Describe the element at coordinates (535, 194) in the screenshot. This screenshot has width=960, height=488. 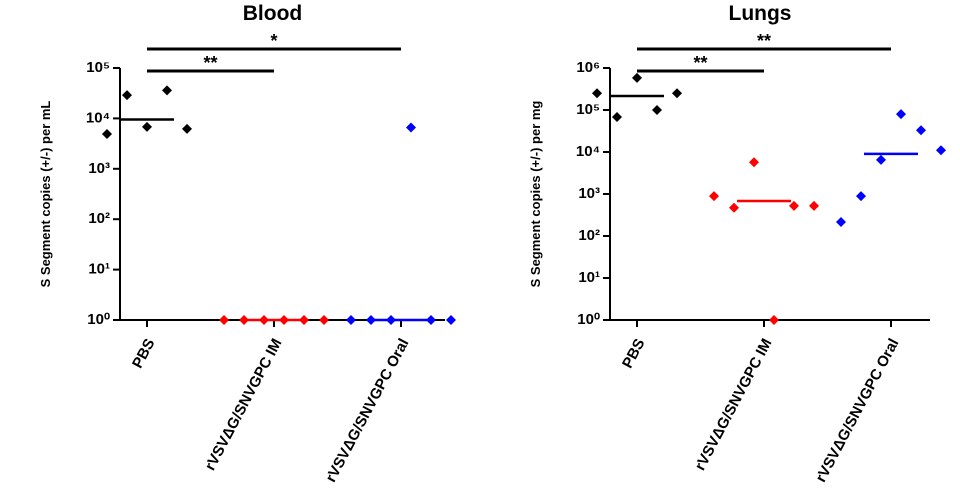
I see `y-axis-label: S Segment copies (+/-) per mg` at that location.